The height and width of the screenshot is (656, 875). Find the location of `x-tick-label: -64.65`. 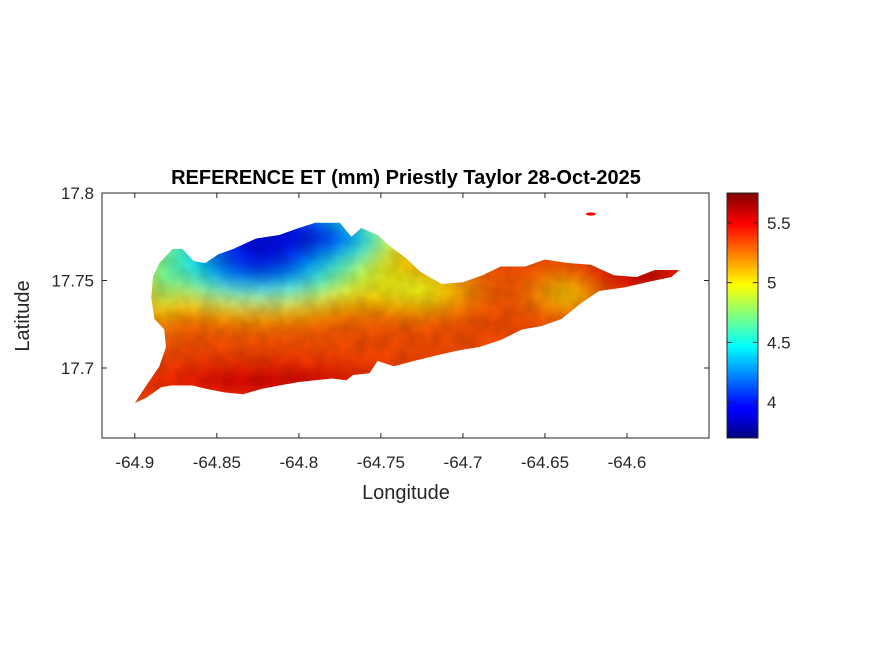

x-tick-label: -64.65 is located at coordinates (545, 462).